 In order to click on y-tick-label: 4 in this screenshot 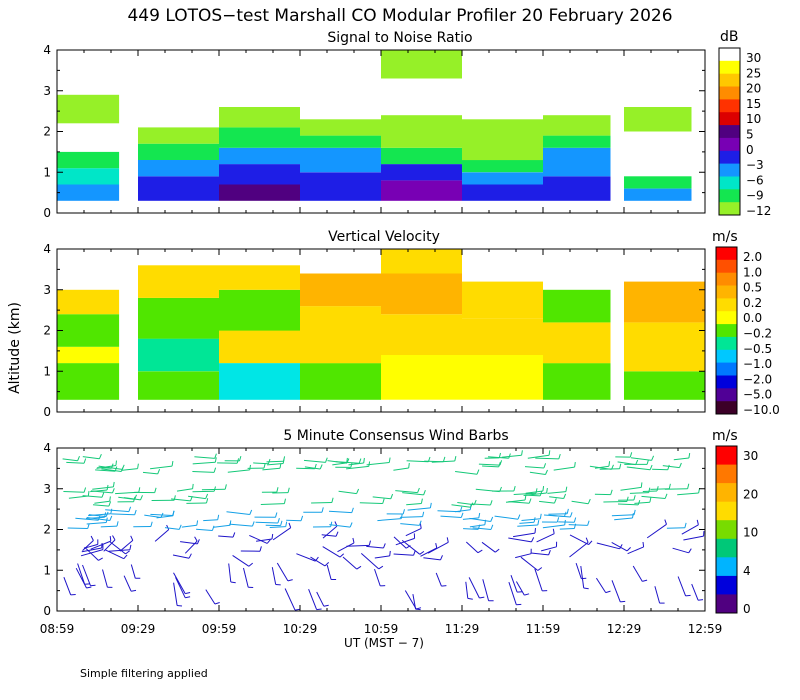, I will do `click(47, 50)`.